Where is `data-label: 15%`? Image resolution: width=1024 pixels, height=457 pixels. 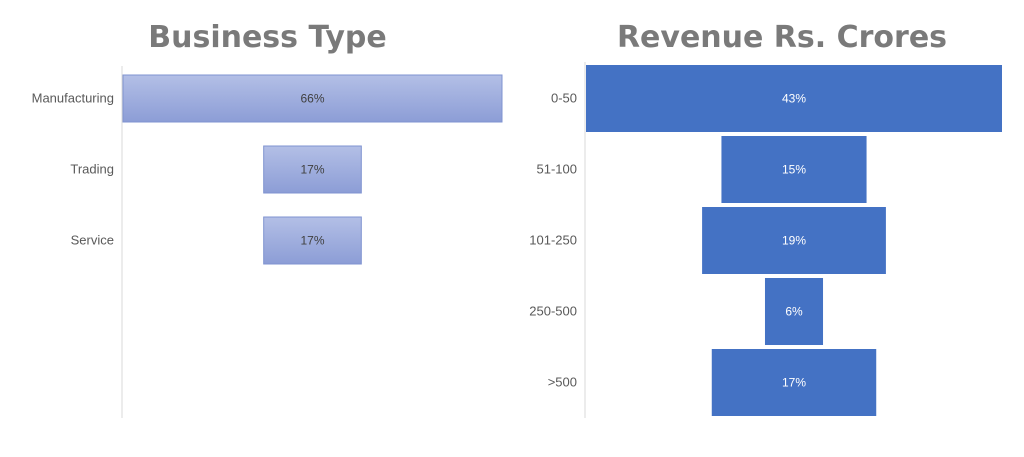 data-label: 15% is located at coordinates (794, 170).